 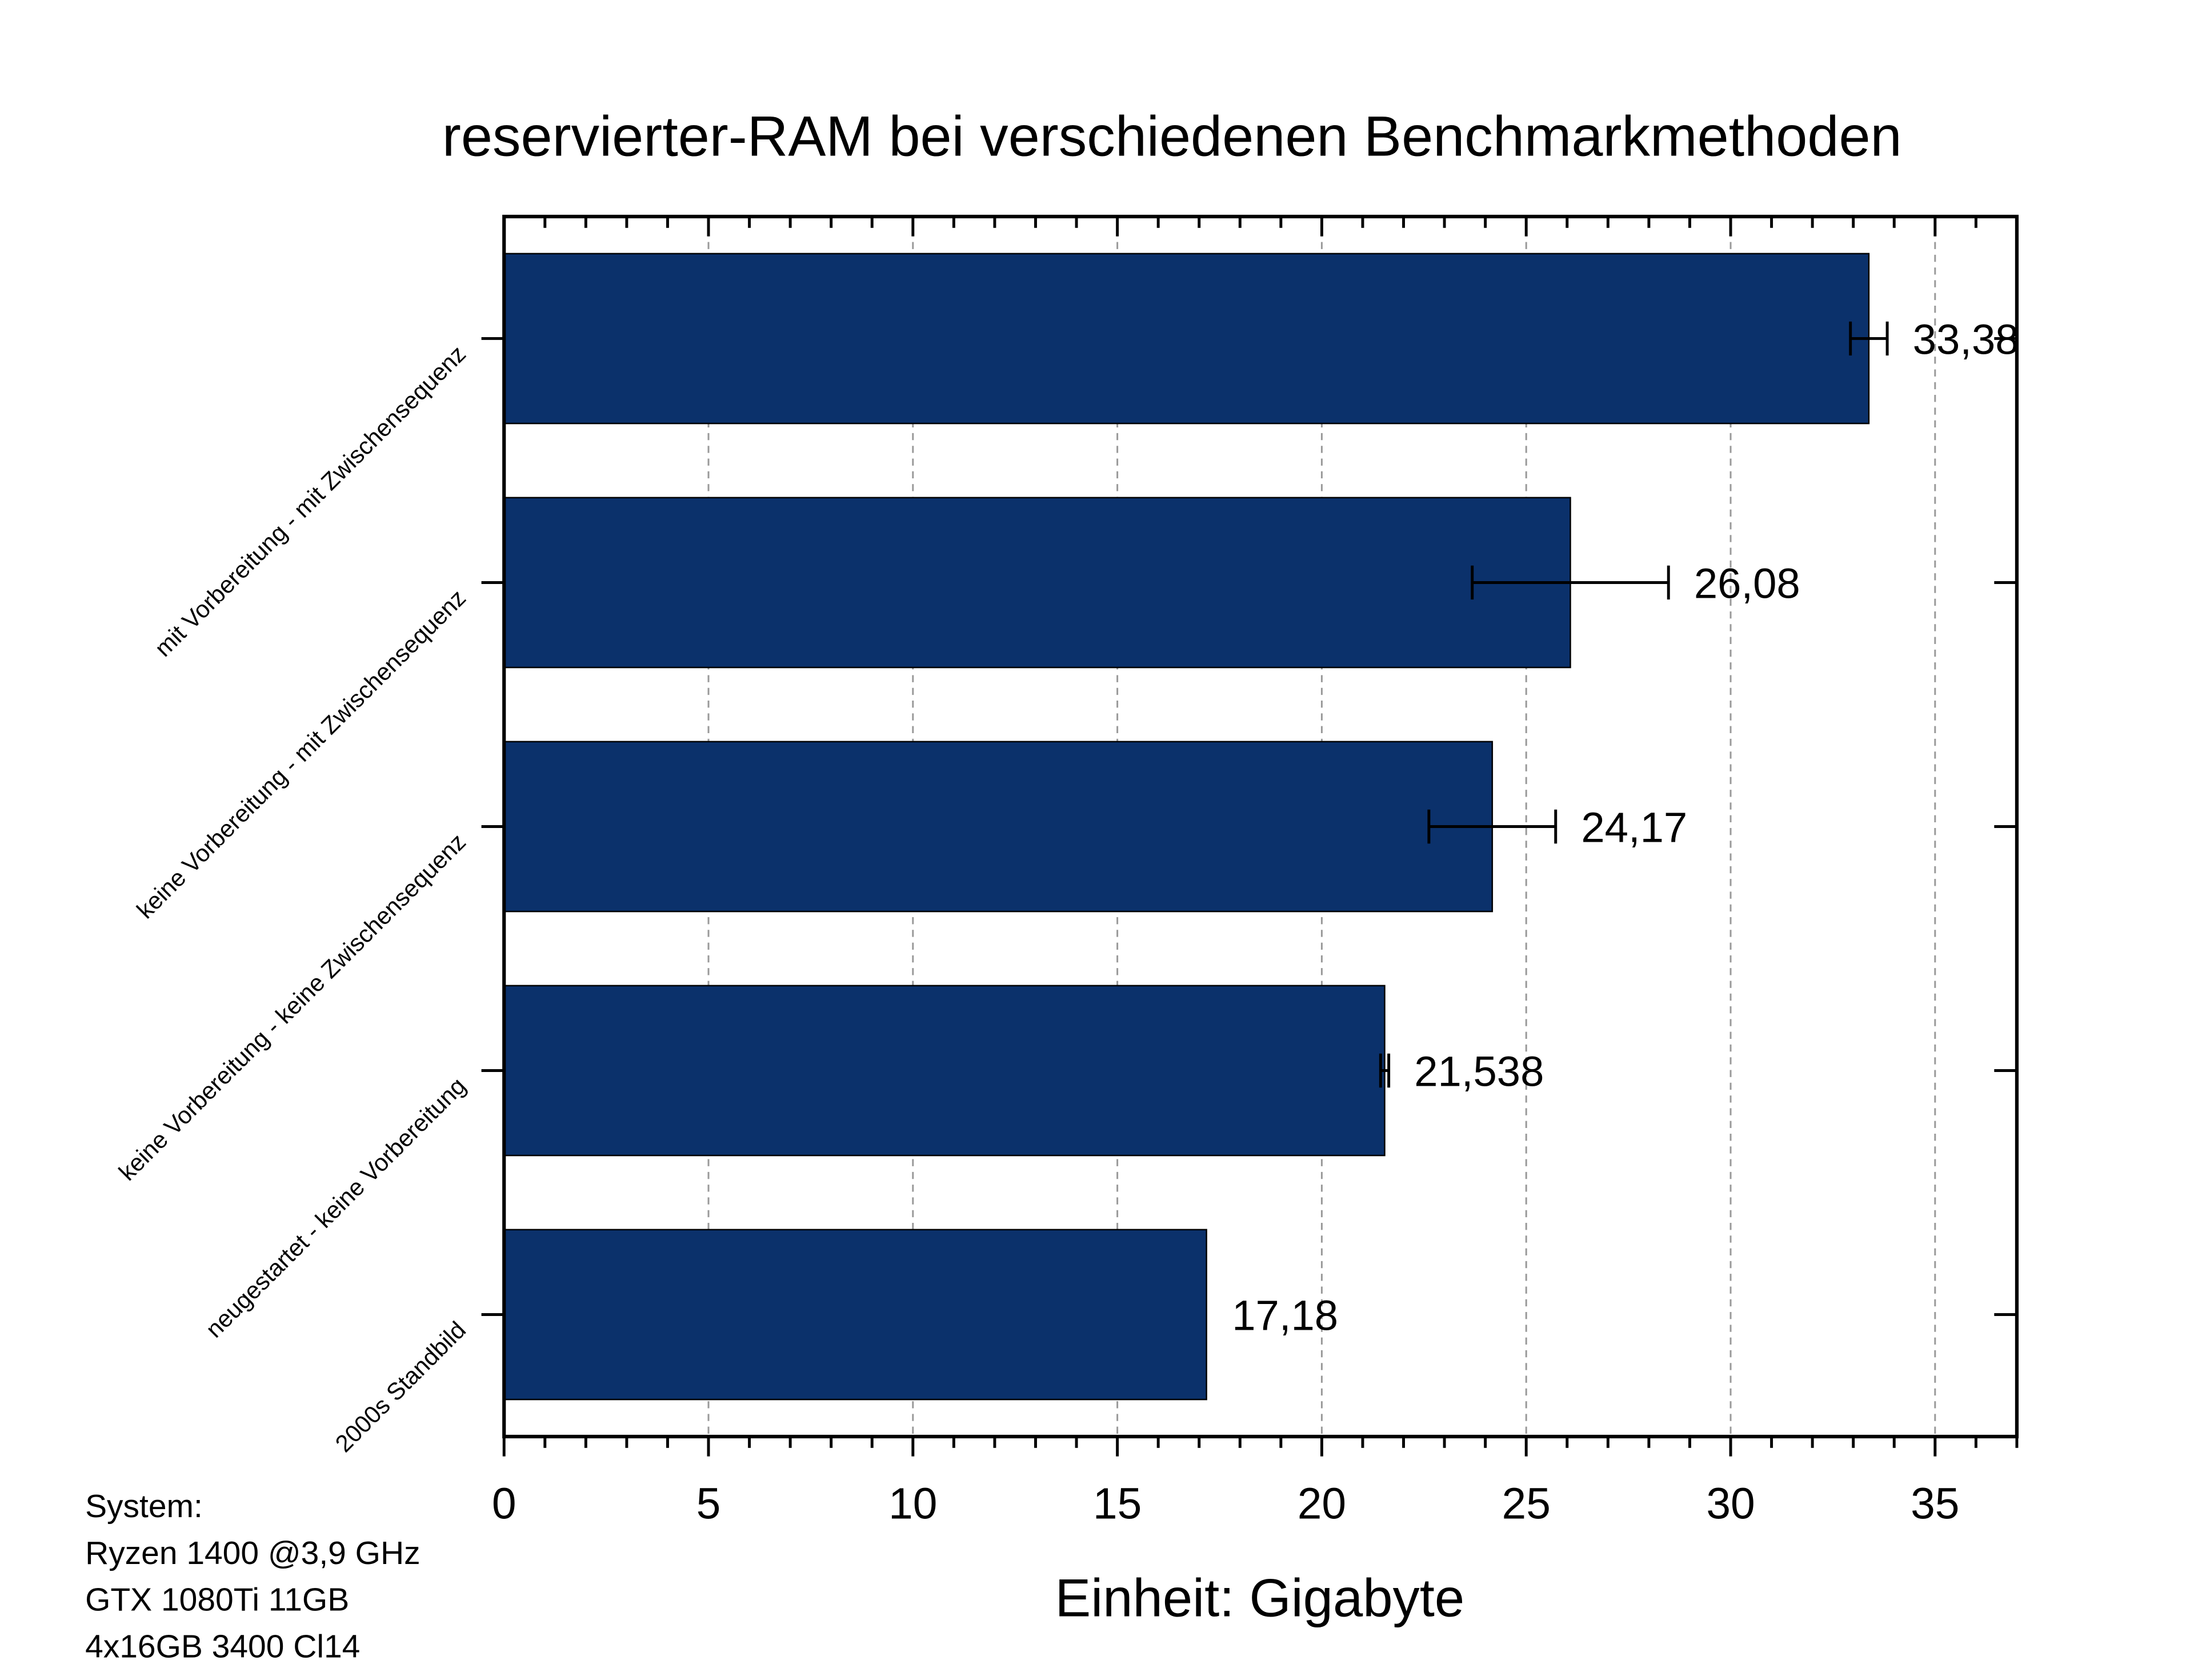 I want to click on category-label: 2000s Standbild, so click(x=401, y=1386).